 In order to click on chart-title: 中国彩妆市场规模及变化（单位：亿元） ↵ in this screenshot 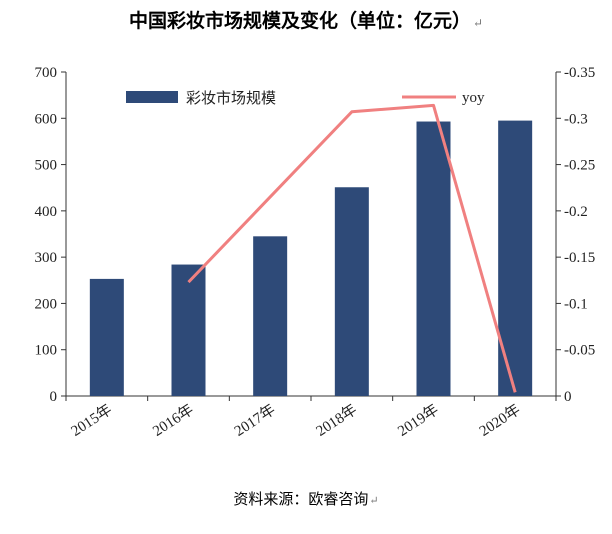, I will do `click(306, 19)`.